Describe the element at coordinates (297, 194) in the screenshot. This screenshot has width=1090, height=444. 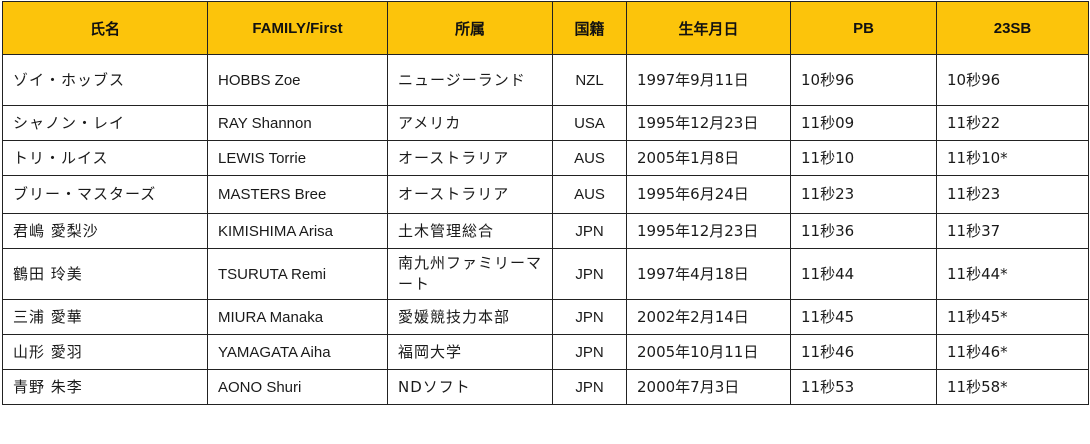
I see `cell-family-first: MASTERS Bree` at that location.